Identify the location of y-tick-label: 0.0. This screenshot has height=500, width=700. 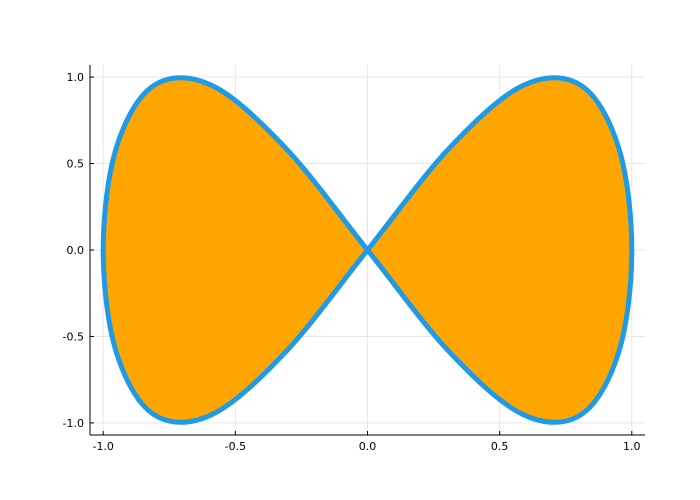
(76, 250).